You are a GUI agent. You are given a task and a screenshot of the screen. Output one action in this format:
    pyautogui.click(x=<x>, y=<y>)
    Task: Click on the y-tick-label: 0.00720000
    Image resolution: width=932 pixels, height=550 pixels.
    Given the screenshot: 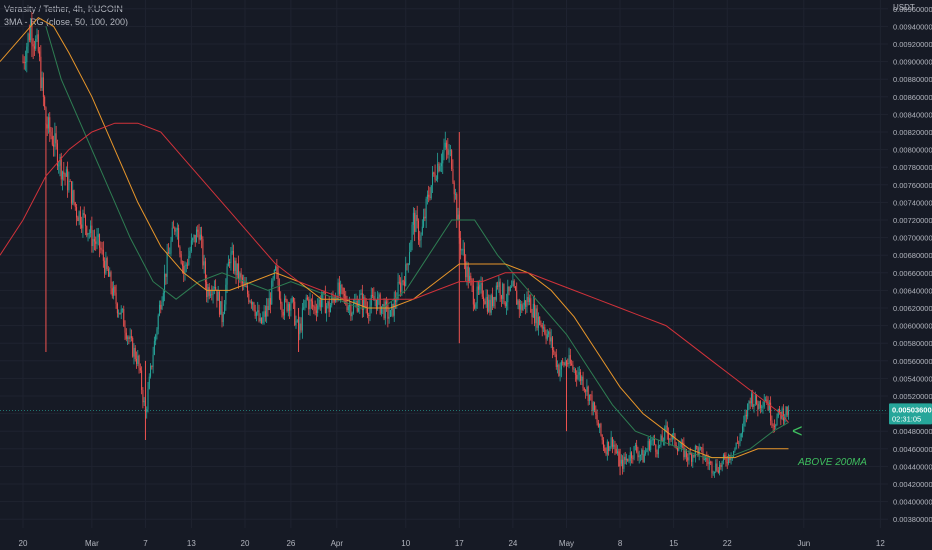 What is the action you would take?
    pyautogui.click(x=912, y=220)
    